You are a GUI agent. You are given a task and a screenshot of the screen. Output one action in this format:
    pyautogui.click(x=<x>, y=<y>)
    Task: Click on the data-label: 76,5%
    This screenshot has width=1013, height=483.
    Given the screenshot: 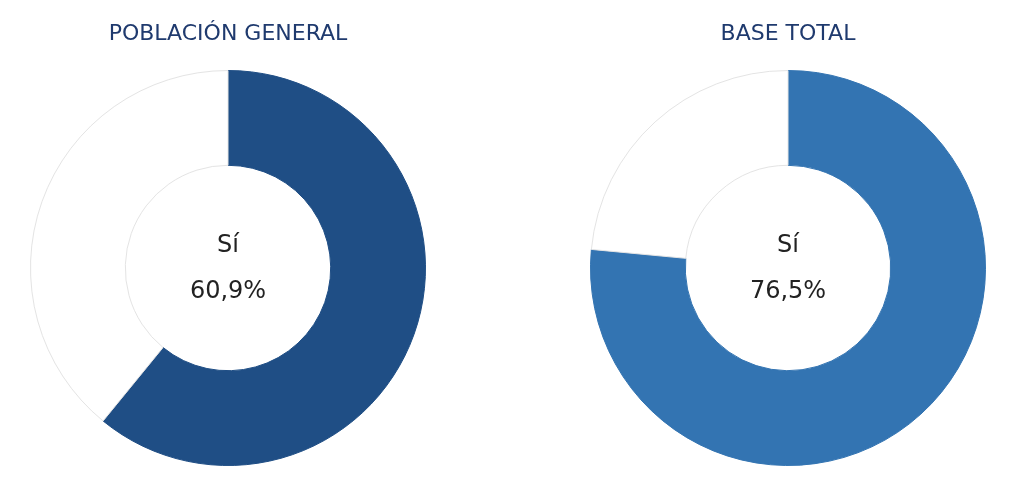 What is the action you would take?
    pyautogui.click(x=788, y=290)
    